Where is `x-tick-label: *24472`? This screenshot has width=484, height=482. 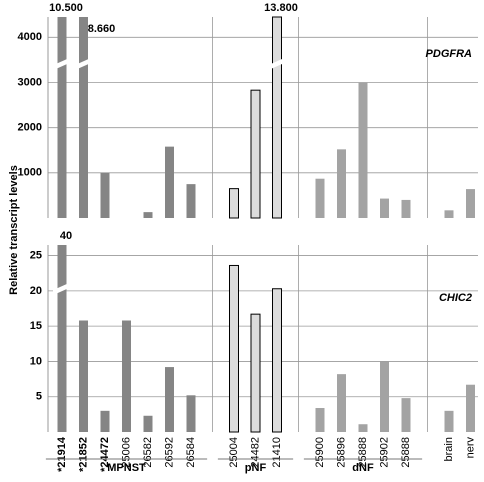
x-tick-label: *24472 is located at coordinates (105, 454).